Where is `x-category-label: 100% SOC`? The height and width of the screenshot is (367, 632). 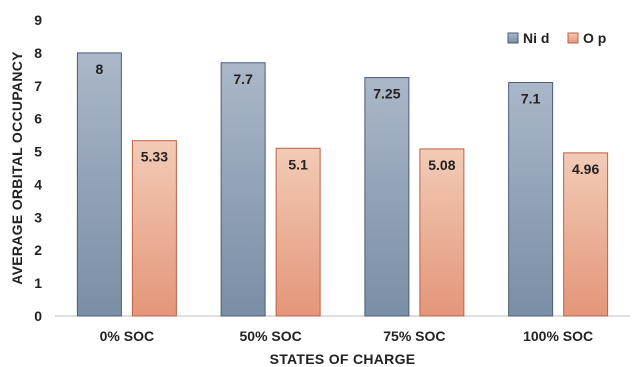 x-category-label: 100% SOC is located at coordinates (558, 336).